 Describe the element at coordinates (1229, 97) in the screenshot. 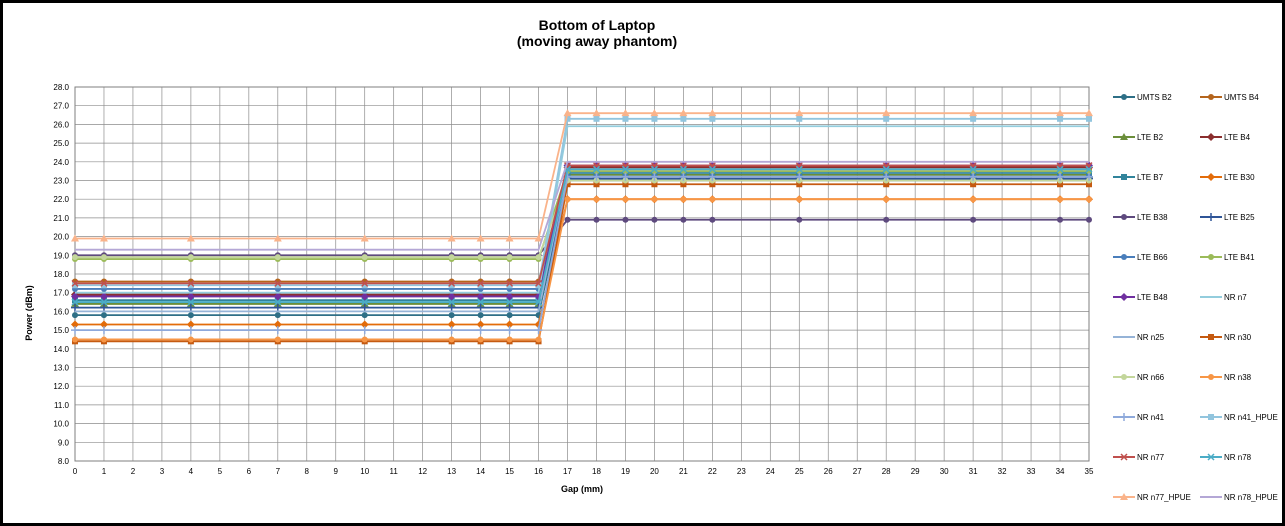

I see `legend-item: UMTS B4` at that location.